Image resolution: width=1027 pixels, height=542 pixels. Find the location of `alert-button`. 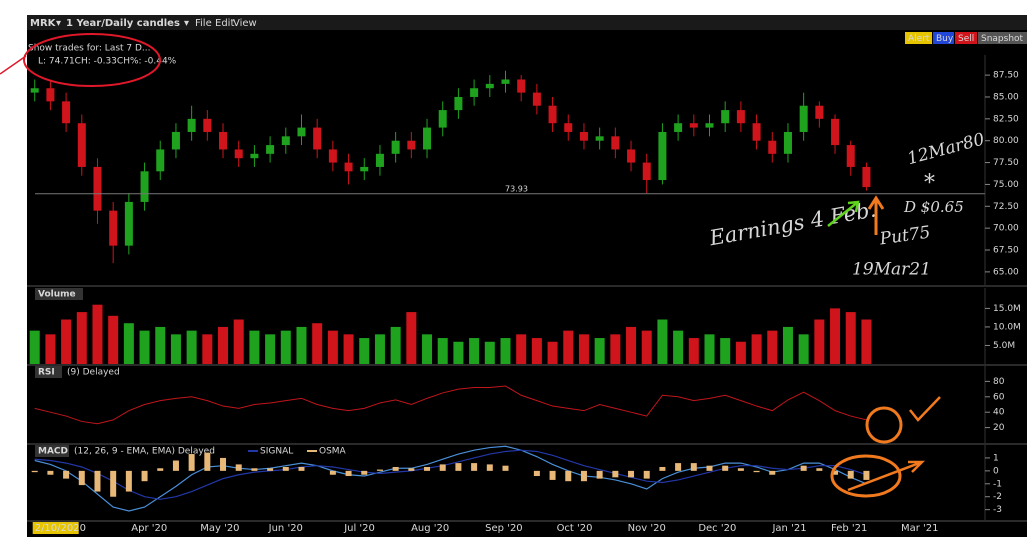

alert-button is located at coordinates (918, 38).